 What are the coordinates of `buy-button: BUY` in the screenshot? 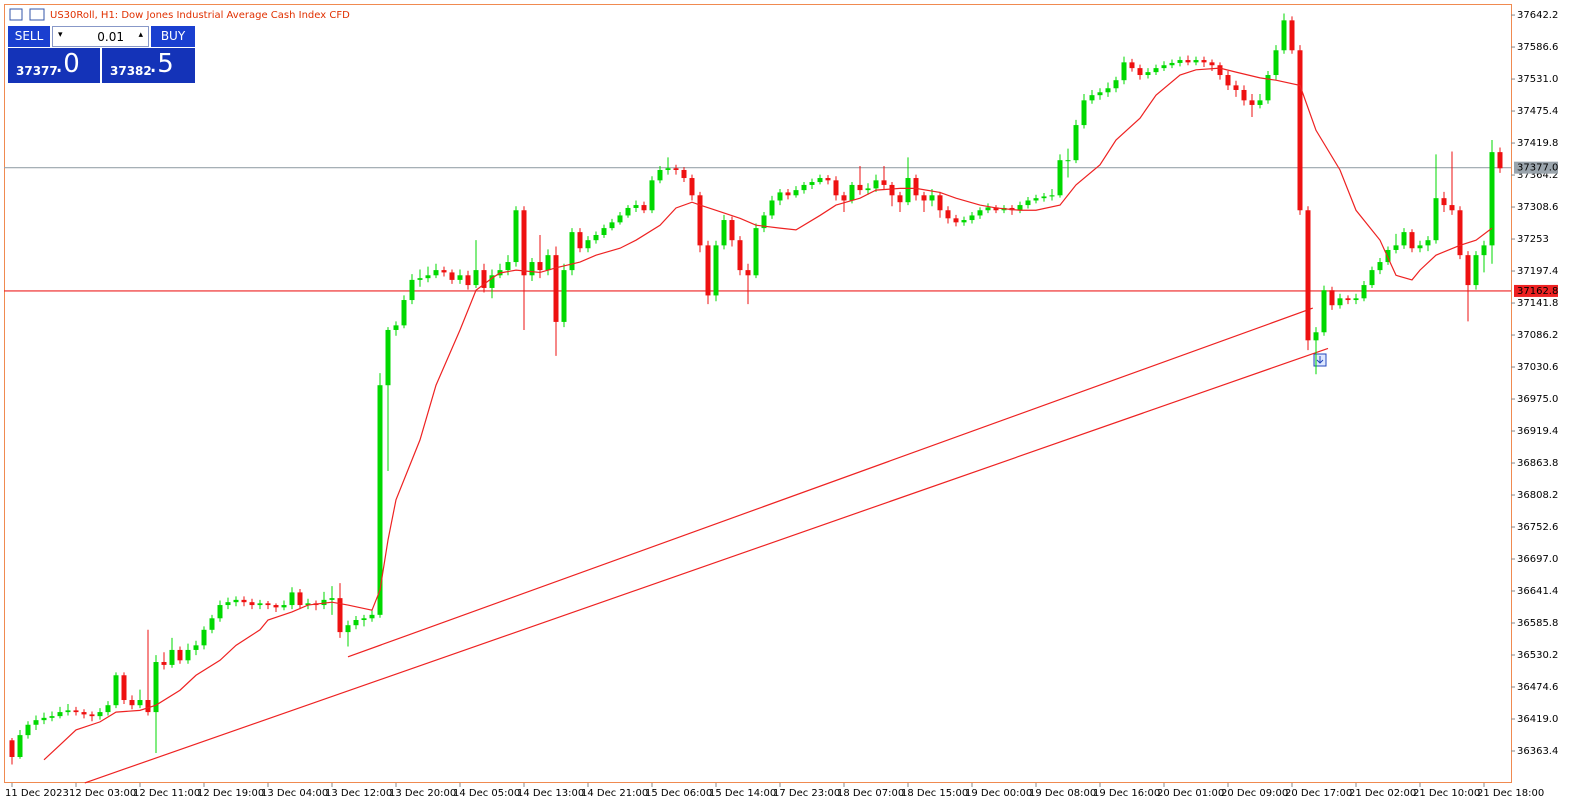 It's located at (173, 36).